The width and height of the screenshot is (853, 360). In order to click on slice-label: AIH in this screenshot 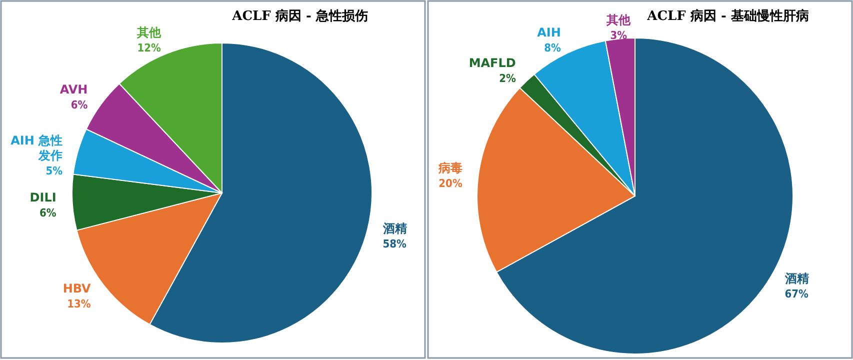, I will do `click(549, 33)`.